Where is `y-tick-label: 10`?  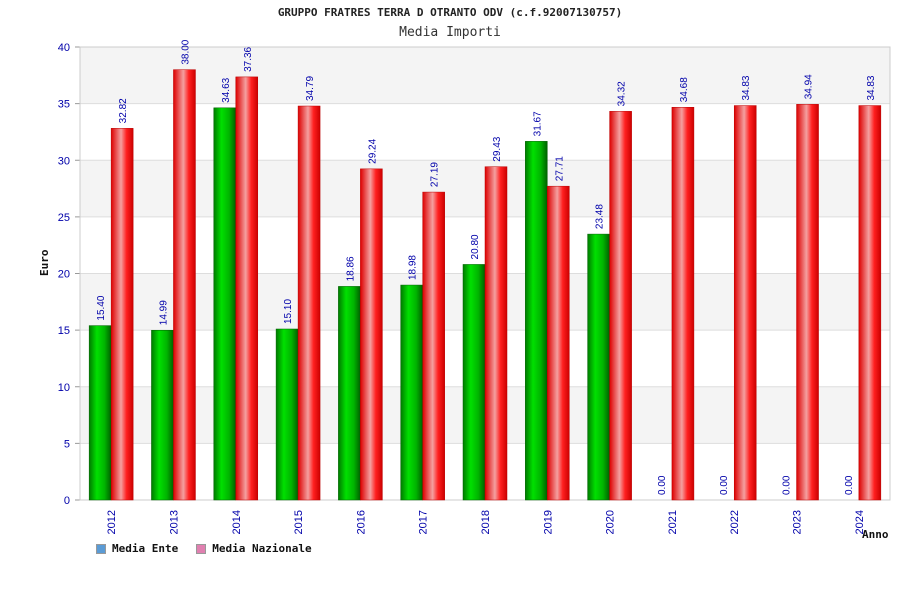 y-tick-label: 10 is located at coordinates (64, 388).